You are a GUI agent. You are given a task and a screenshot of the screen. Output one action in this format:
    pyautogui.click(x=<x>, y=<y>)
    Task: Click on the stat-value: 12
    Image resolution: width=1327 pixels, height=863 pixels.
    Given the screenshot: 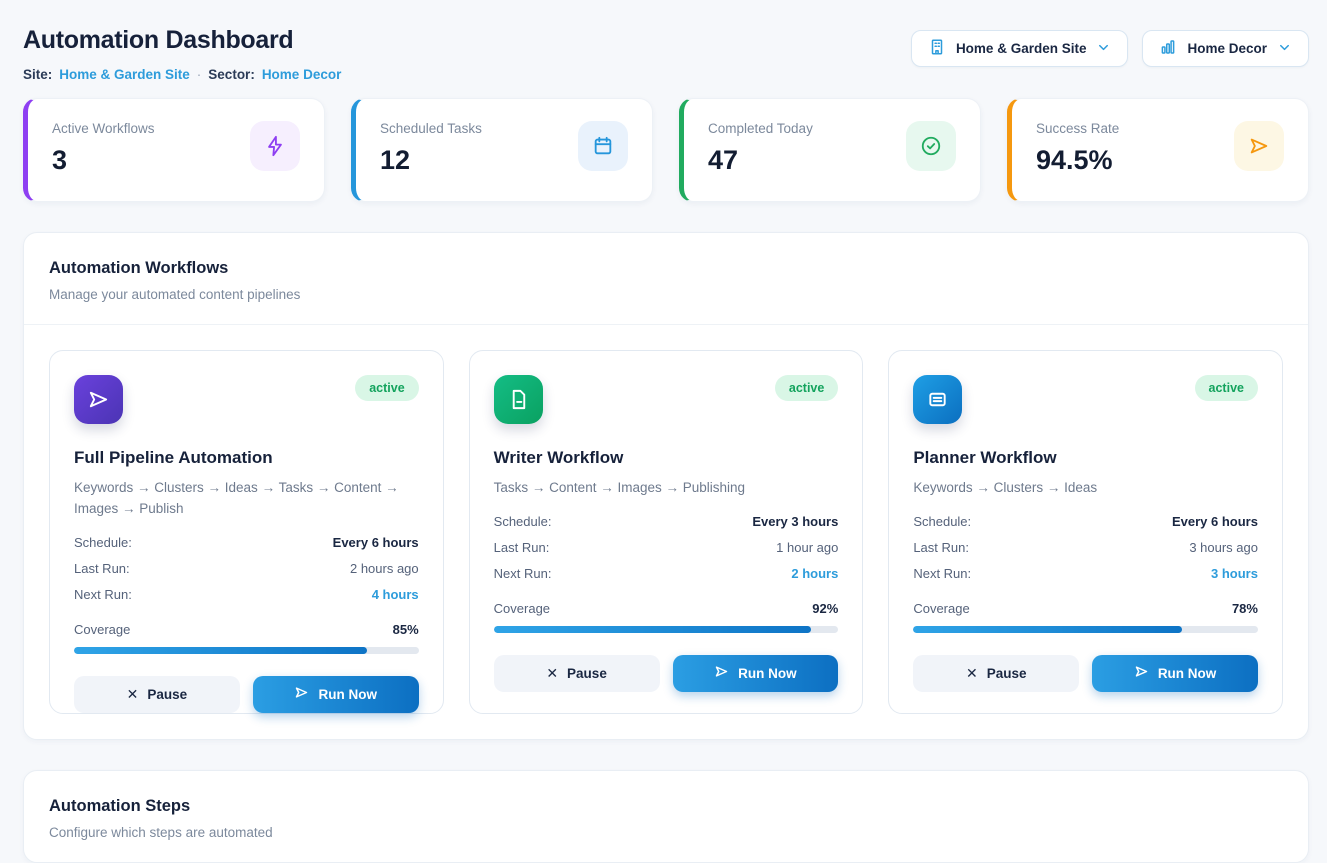 What is the action you would take?
    pyautogui.click(x=395, y=160)
    